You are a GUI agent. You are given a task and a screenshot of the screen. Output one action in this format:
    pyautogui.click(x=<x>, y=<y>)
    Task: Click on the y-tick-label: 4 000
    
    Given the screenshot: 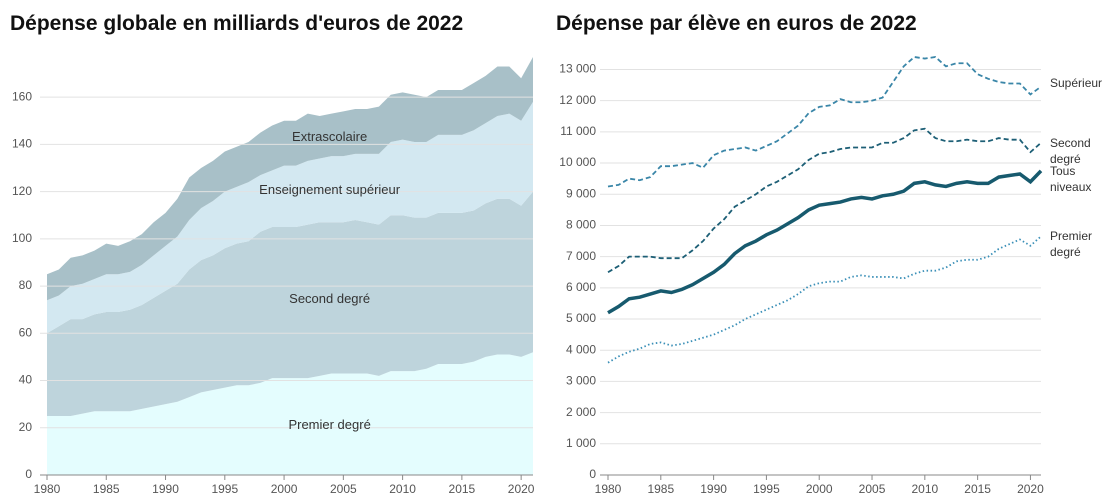 What is the action you would take?
    pyautogui.click(x=581, y=349)
    